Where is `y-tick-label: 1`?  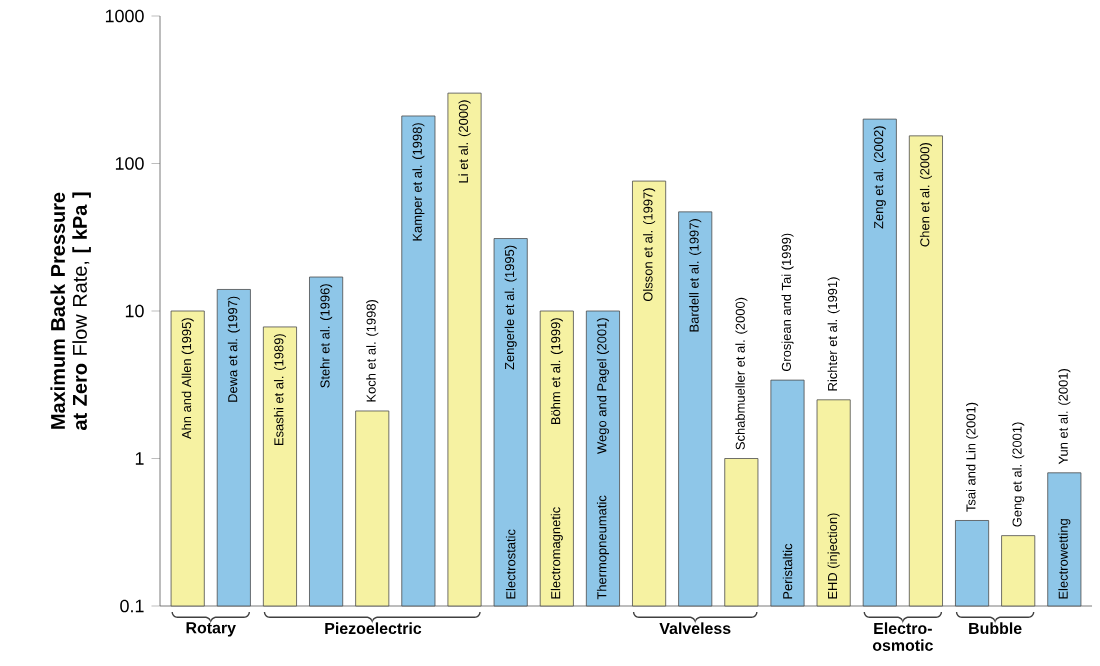 y-tick-label: 1 is located at coordinates (139, 458).